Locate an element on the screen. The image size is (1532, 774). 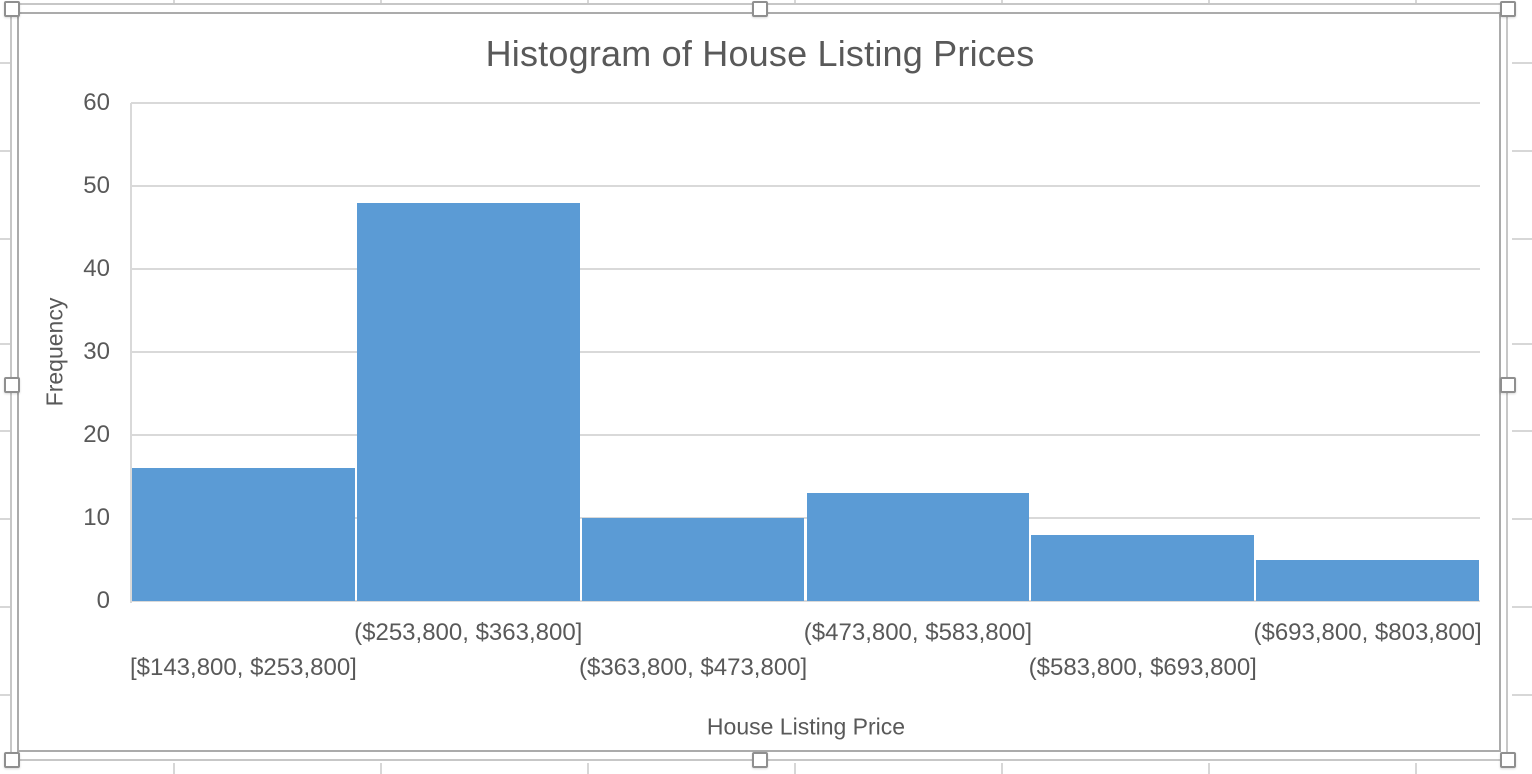
x-tick-label: ($473,800, $583,800] is located at coordinates (918, 632).